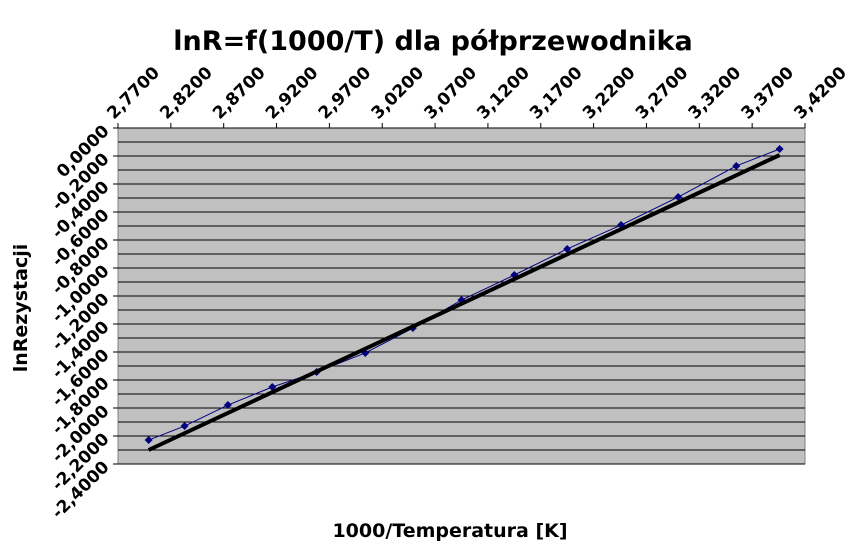 Image resolution: width=866 pixels, height=548 pixels. Describe the element at coordinates (449, 531) in the screenshot. I see `x-axis-label: 1000/Temperatura [K]` at that location.